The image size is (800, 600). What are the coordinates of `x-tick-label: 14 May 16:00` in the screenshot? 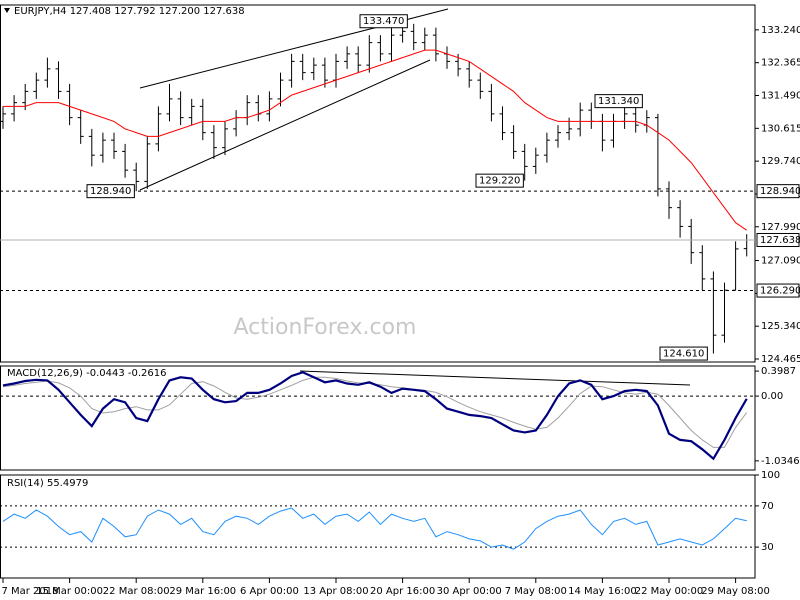 It's located at (602, 591).